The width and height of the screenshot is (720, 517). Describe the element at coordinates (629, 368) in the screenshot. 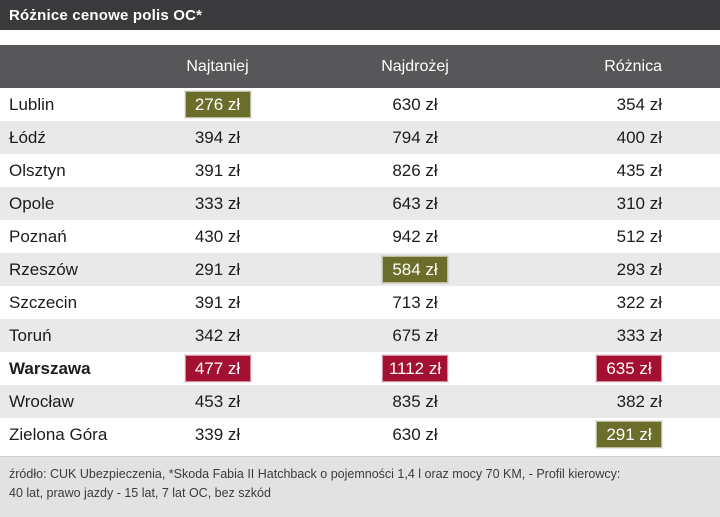

I see `red-highlight-badge: 635 zł` at that location.